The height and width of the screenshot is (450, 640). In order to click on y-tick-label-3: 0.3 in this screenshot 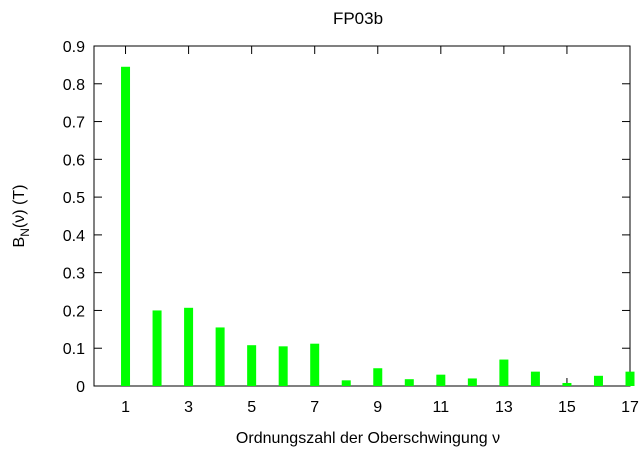, I will do `click(74, 274)`.